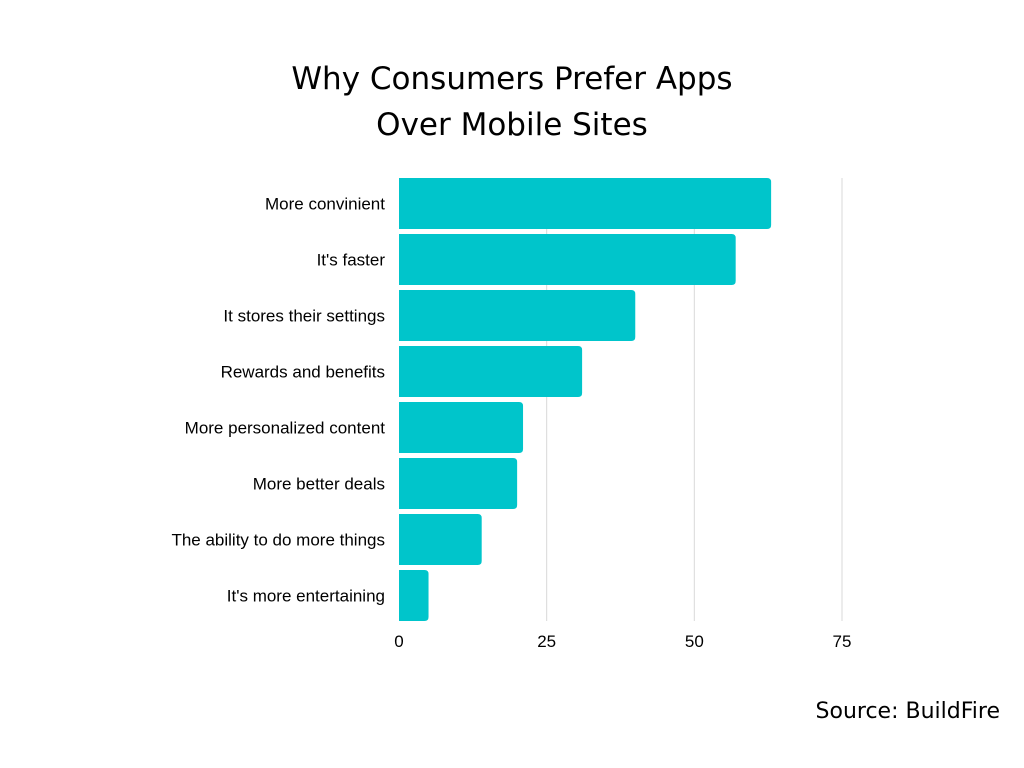 This screenshot has height=768, width=1024. Describe the element at coordinates (694, 641) in the screenshot. I see `x-tick-label: 50` at that location.